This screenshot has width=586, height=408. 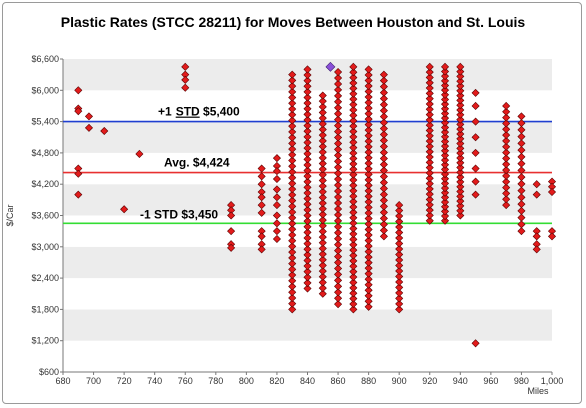 I want to click on x-tick-label: 820, so click(x=276, y=381).